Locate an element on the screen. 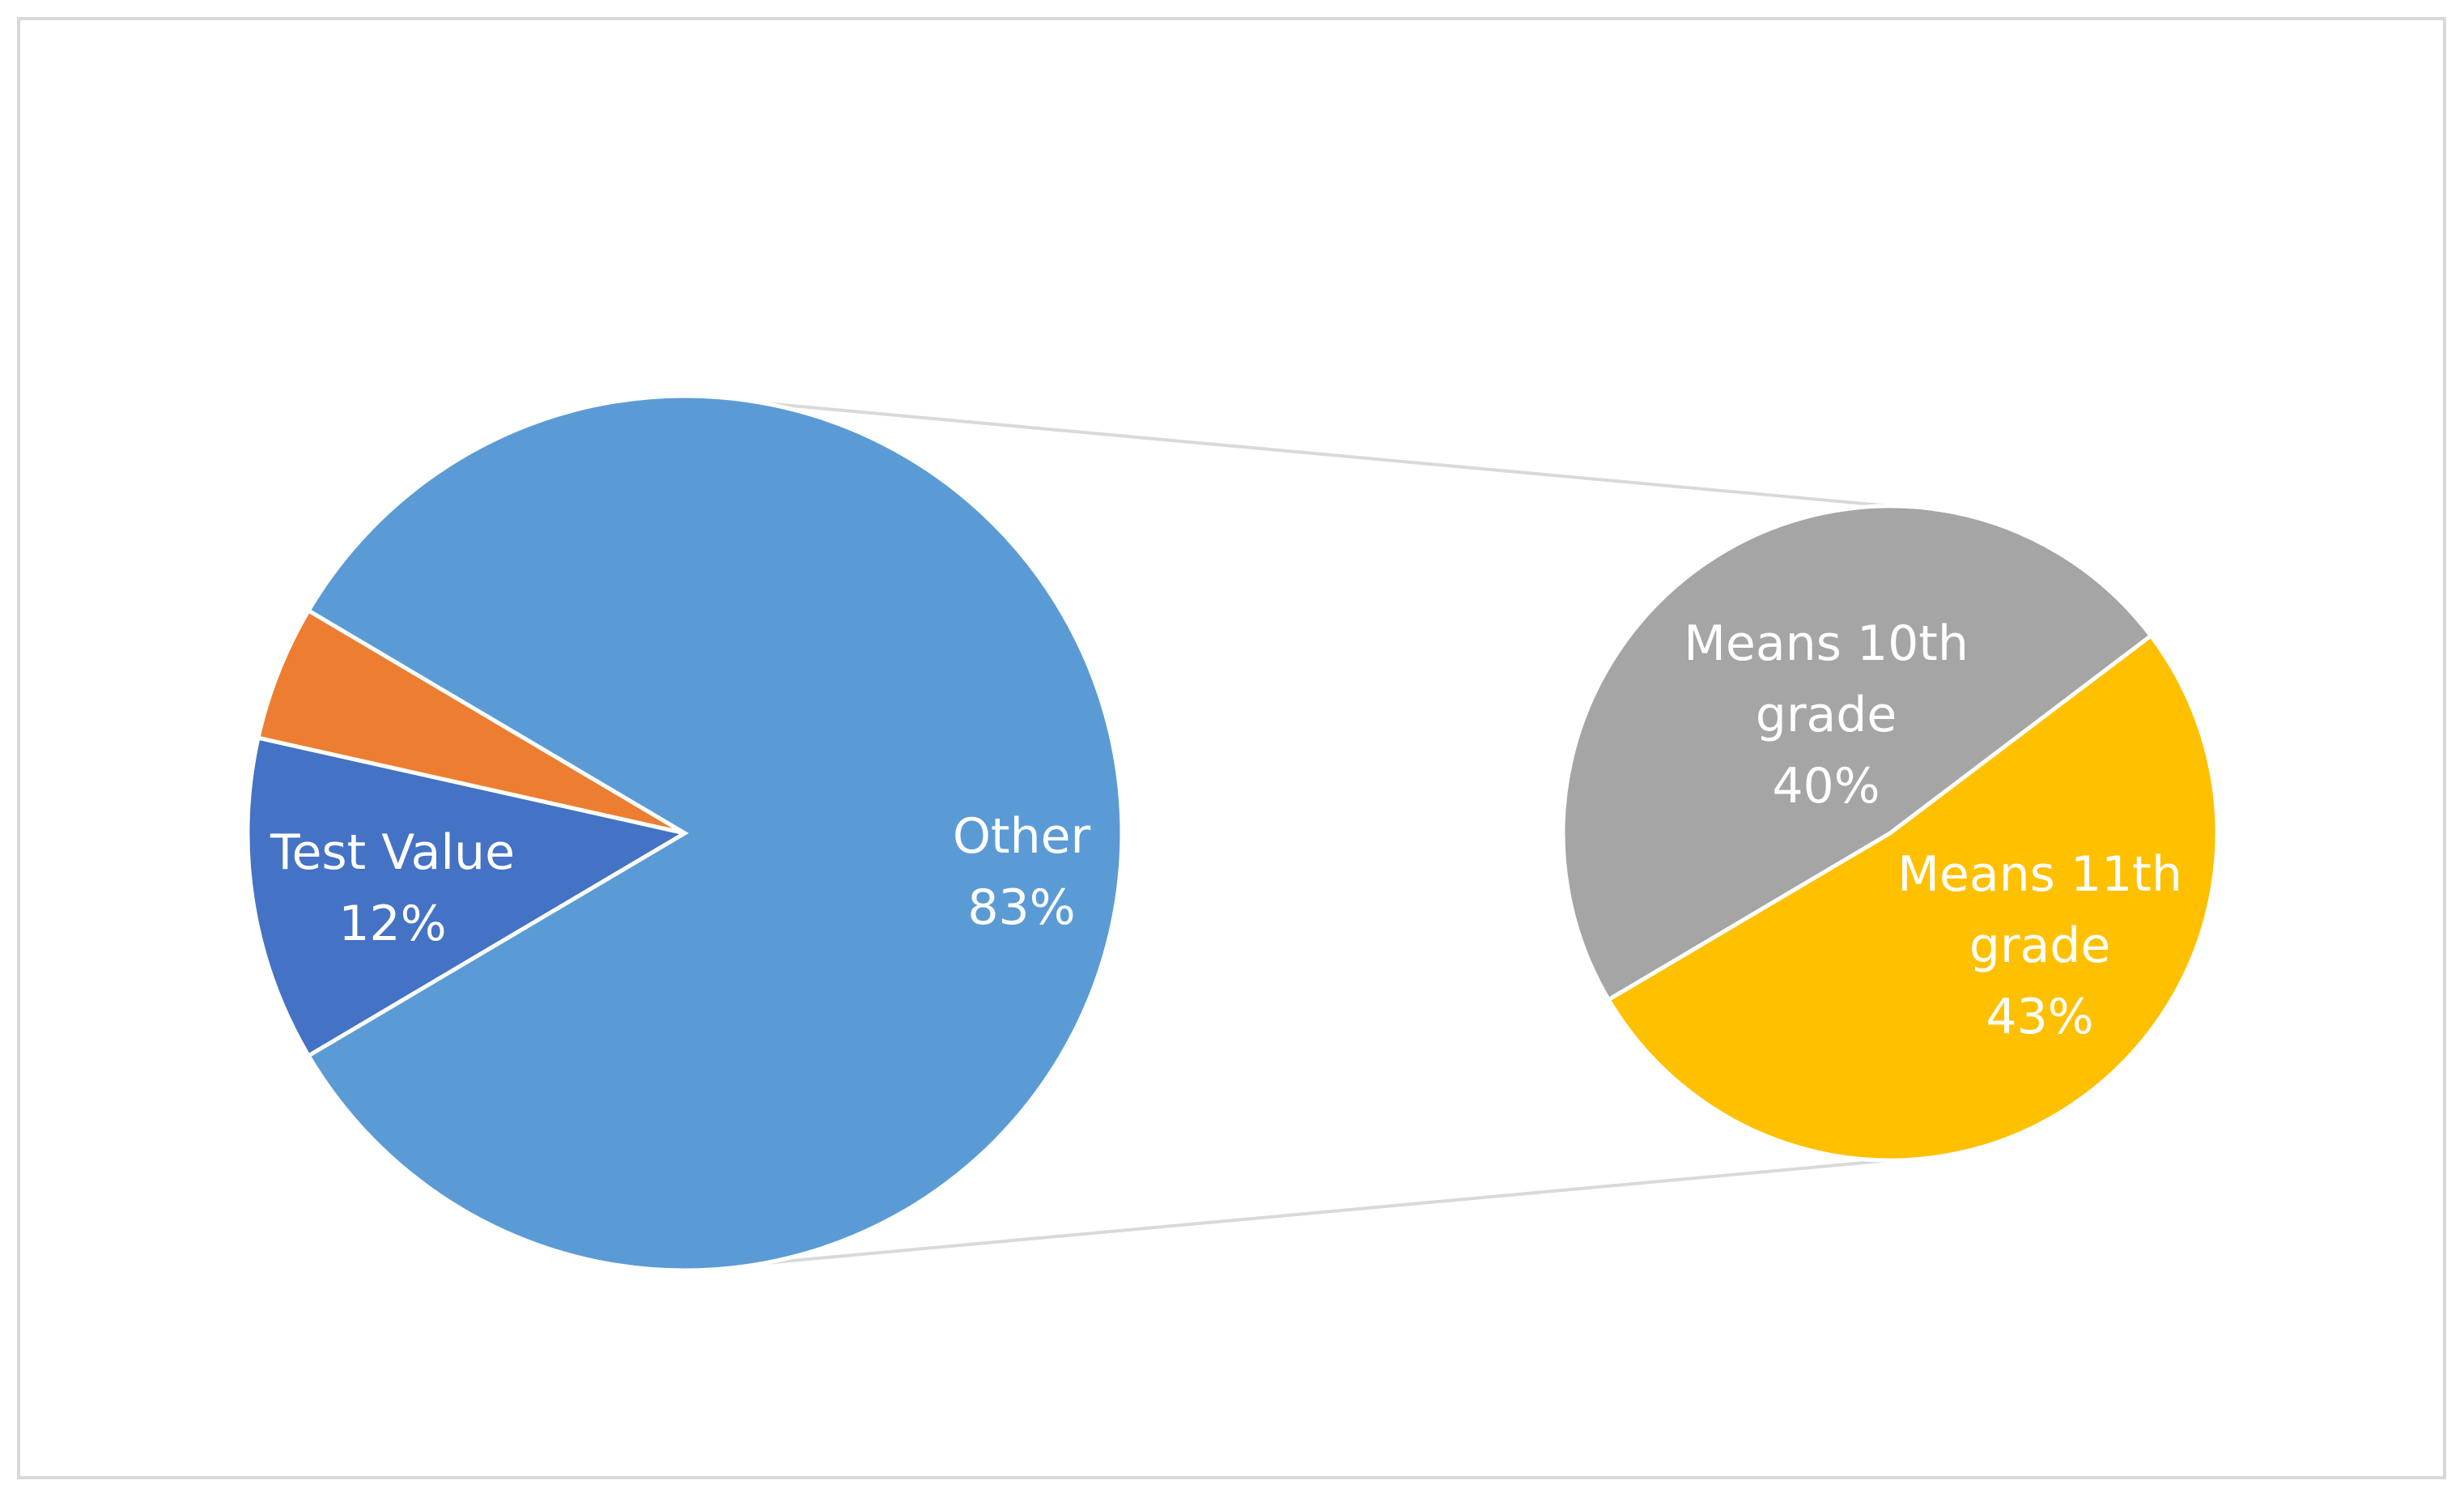 Image resolution: width=2464 pixels, height=1502 pixels. data-label-category: Other is located at coordinates (1022, 837).